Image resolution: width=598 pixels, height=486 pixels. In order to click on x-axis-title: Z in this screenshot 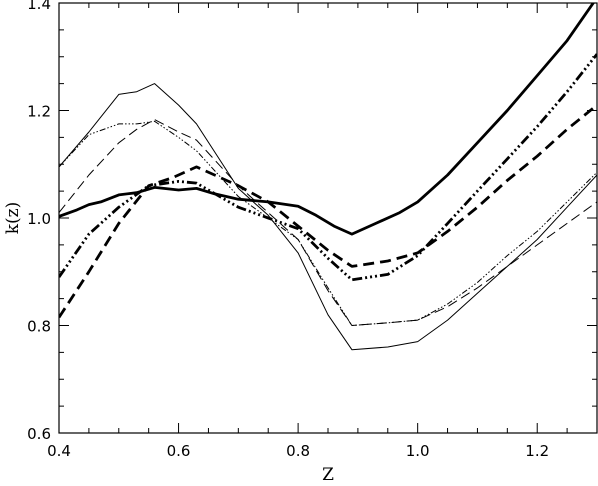, I will do `click(328, 475)`.